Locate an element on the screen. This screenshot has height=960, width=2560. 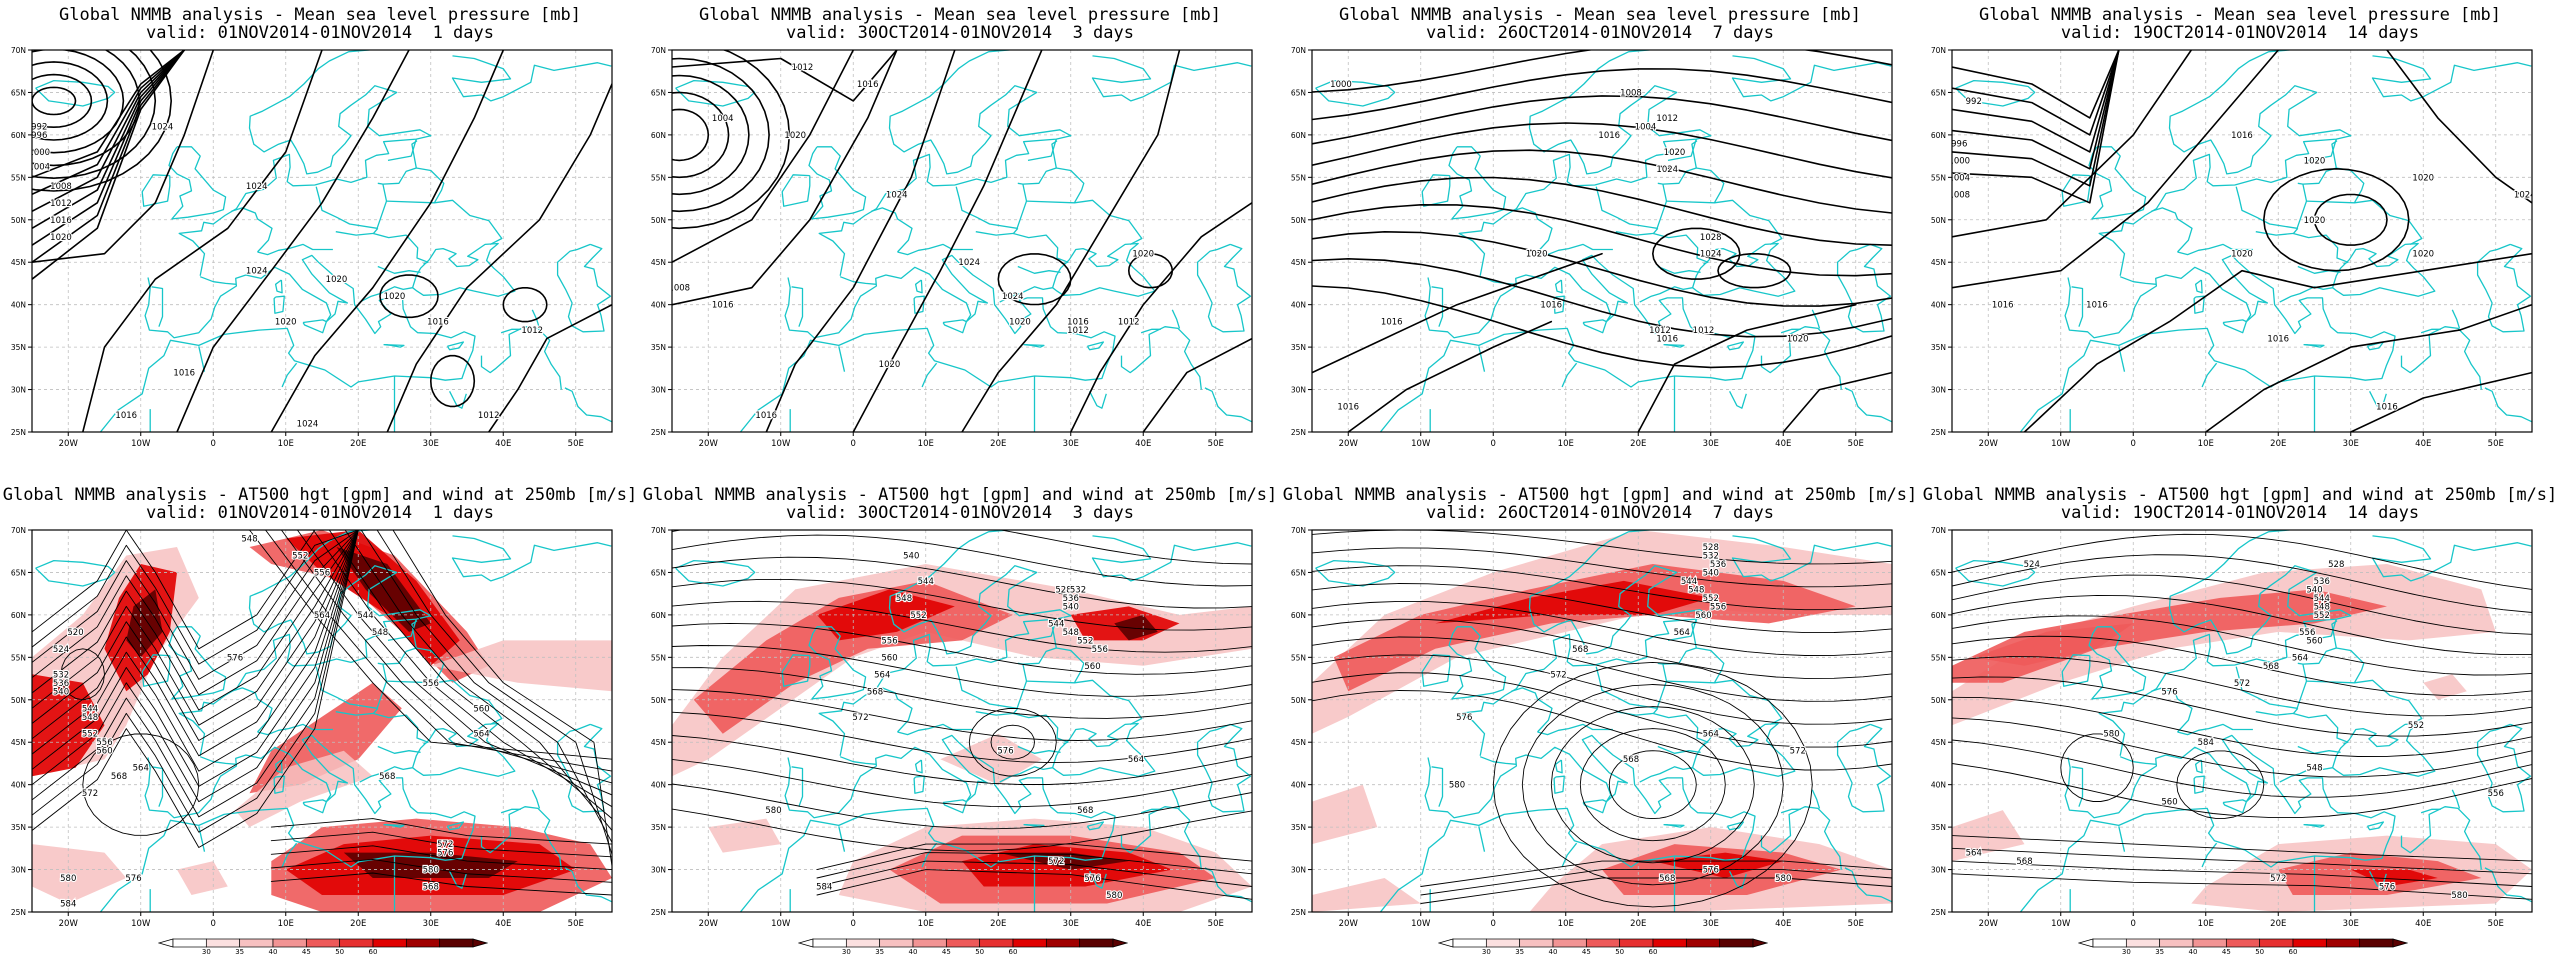
isoline-label: 1012 is located at coordinates (1129, 323).